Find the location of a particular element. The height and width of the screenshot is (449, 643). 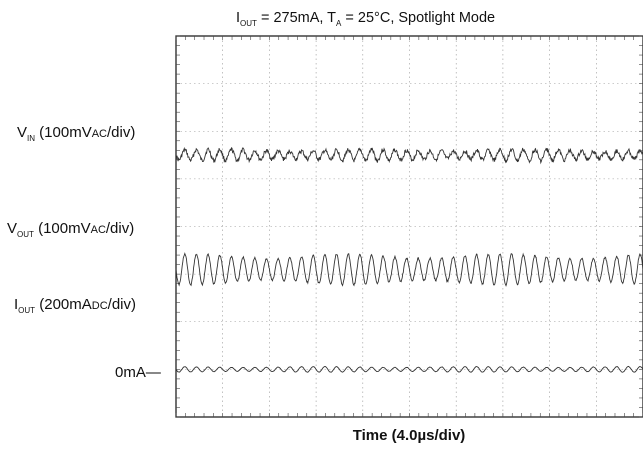

zero-marker: 0mA— is located at coordinates (138, 372).